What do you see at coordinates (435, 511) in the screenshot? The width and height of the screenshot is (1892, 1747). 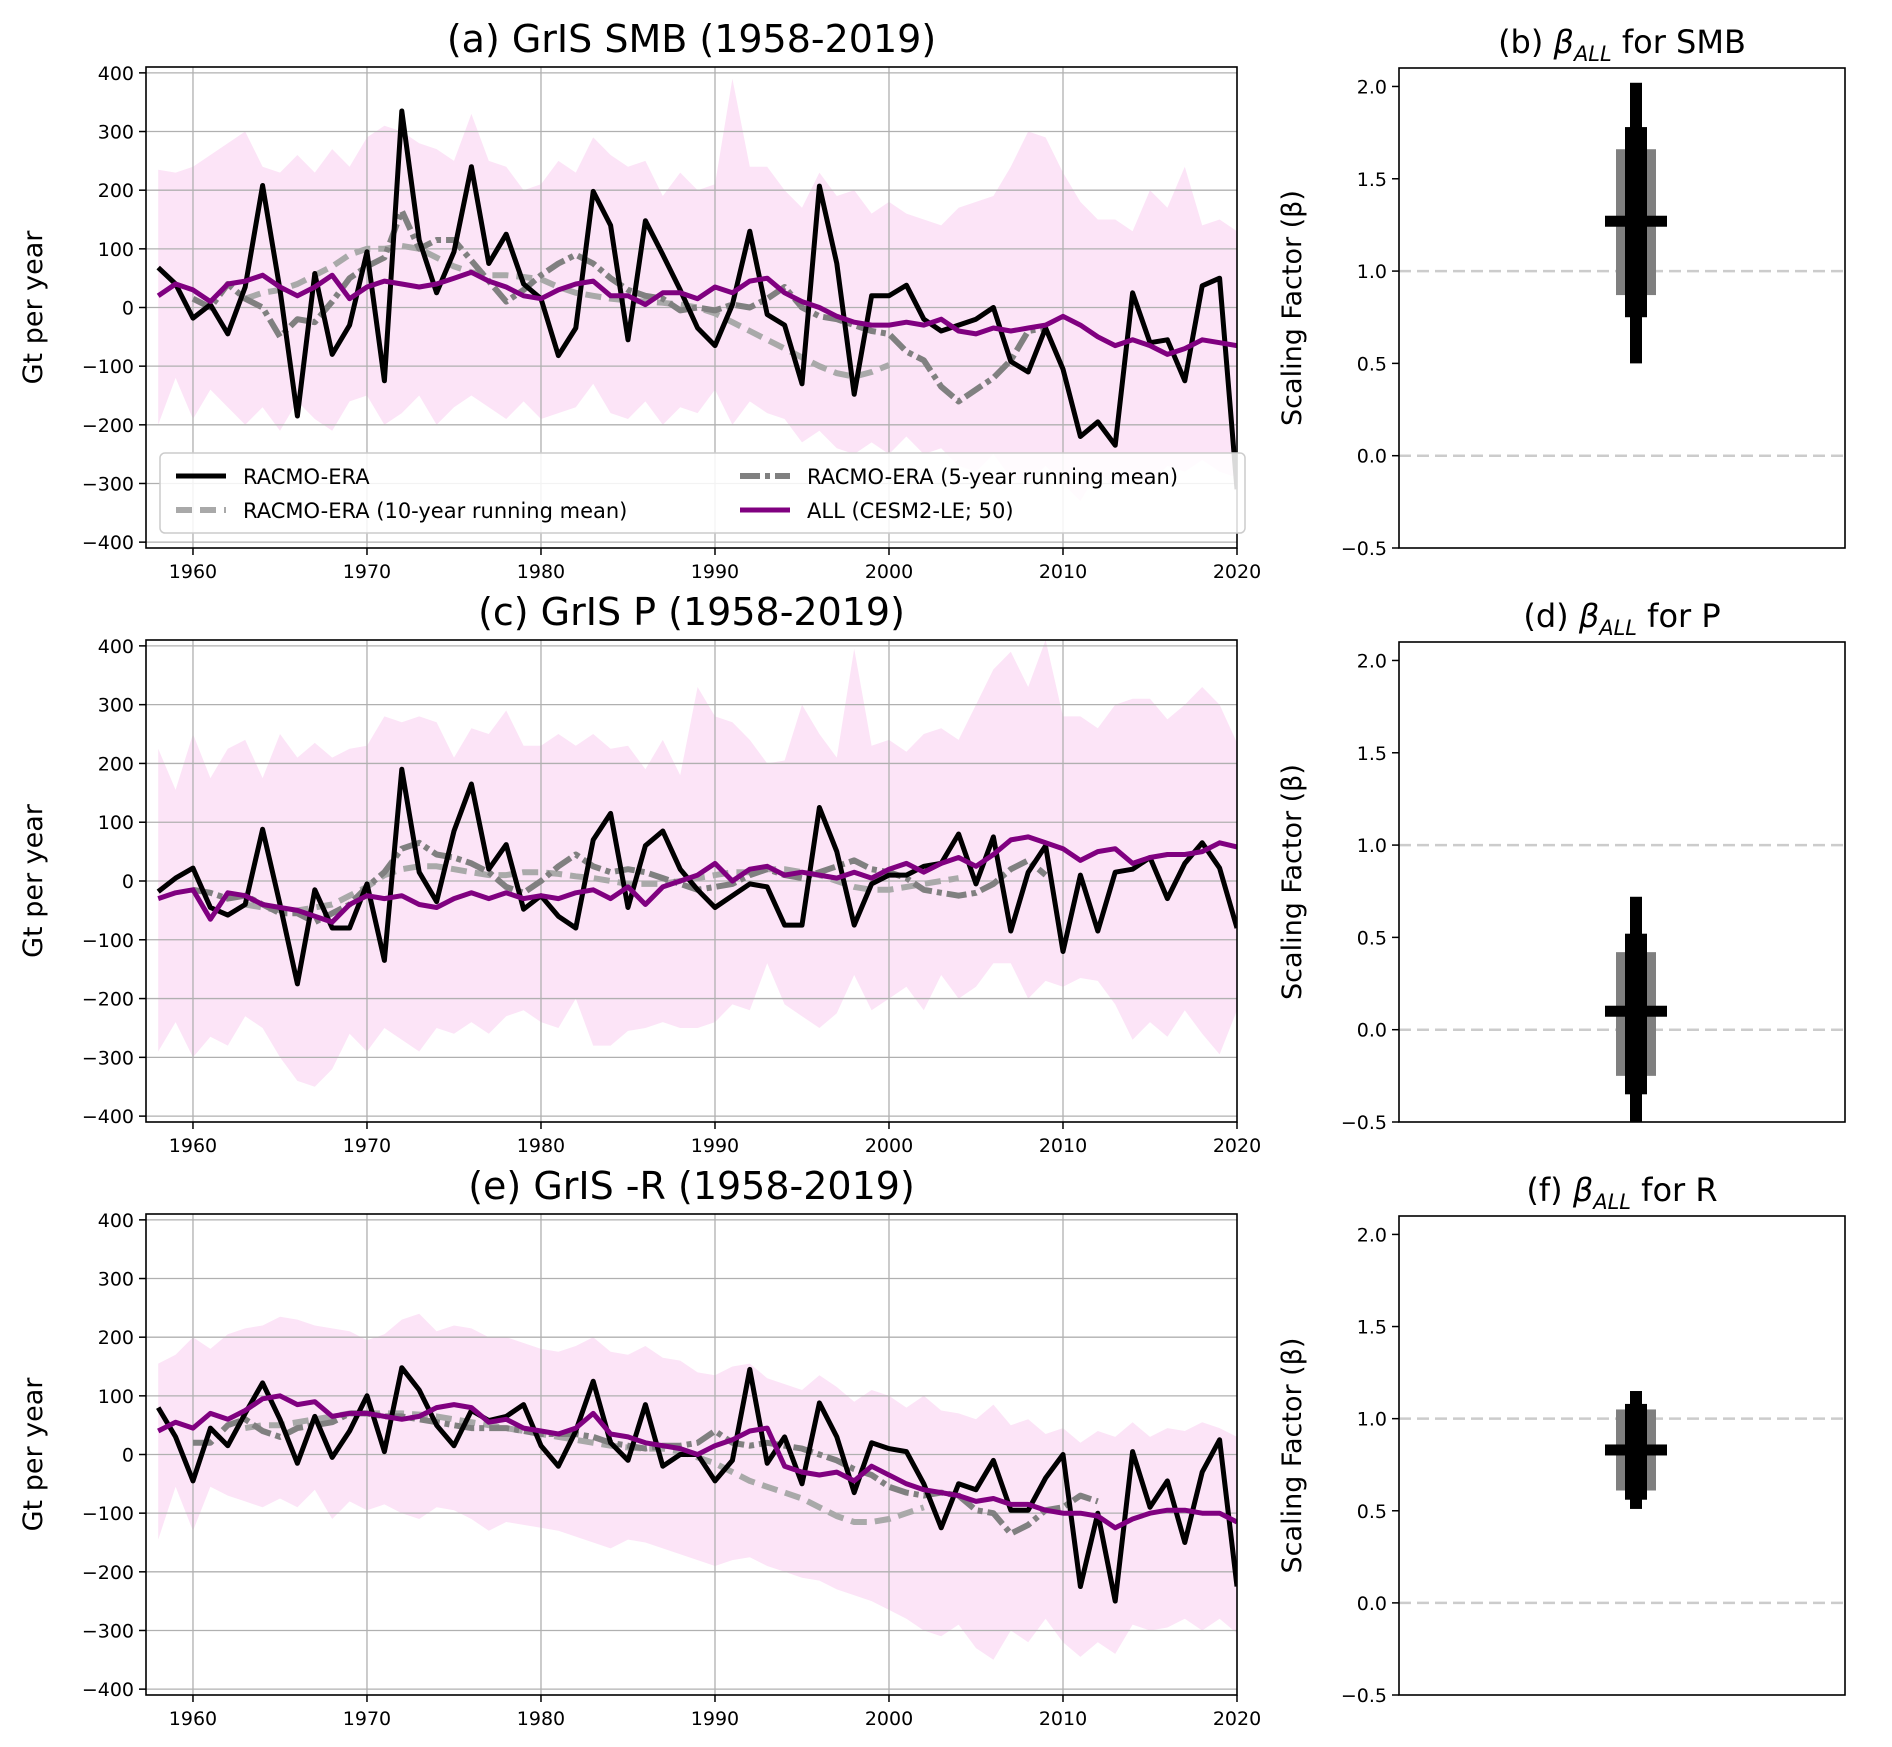 I see `legend-entry-label: RACMO-ERA (10-year running mean)` at bounding box center [435, 511].